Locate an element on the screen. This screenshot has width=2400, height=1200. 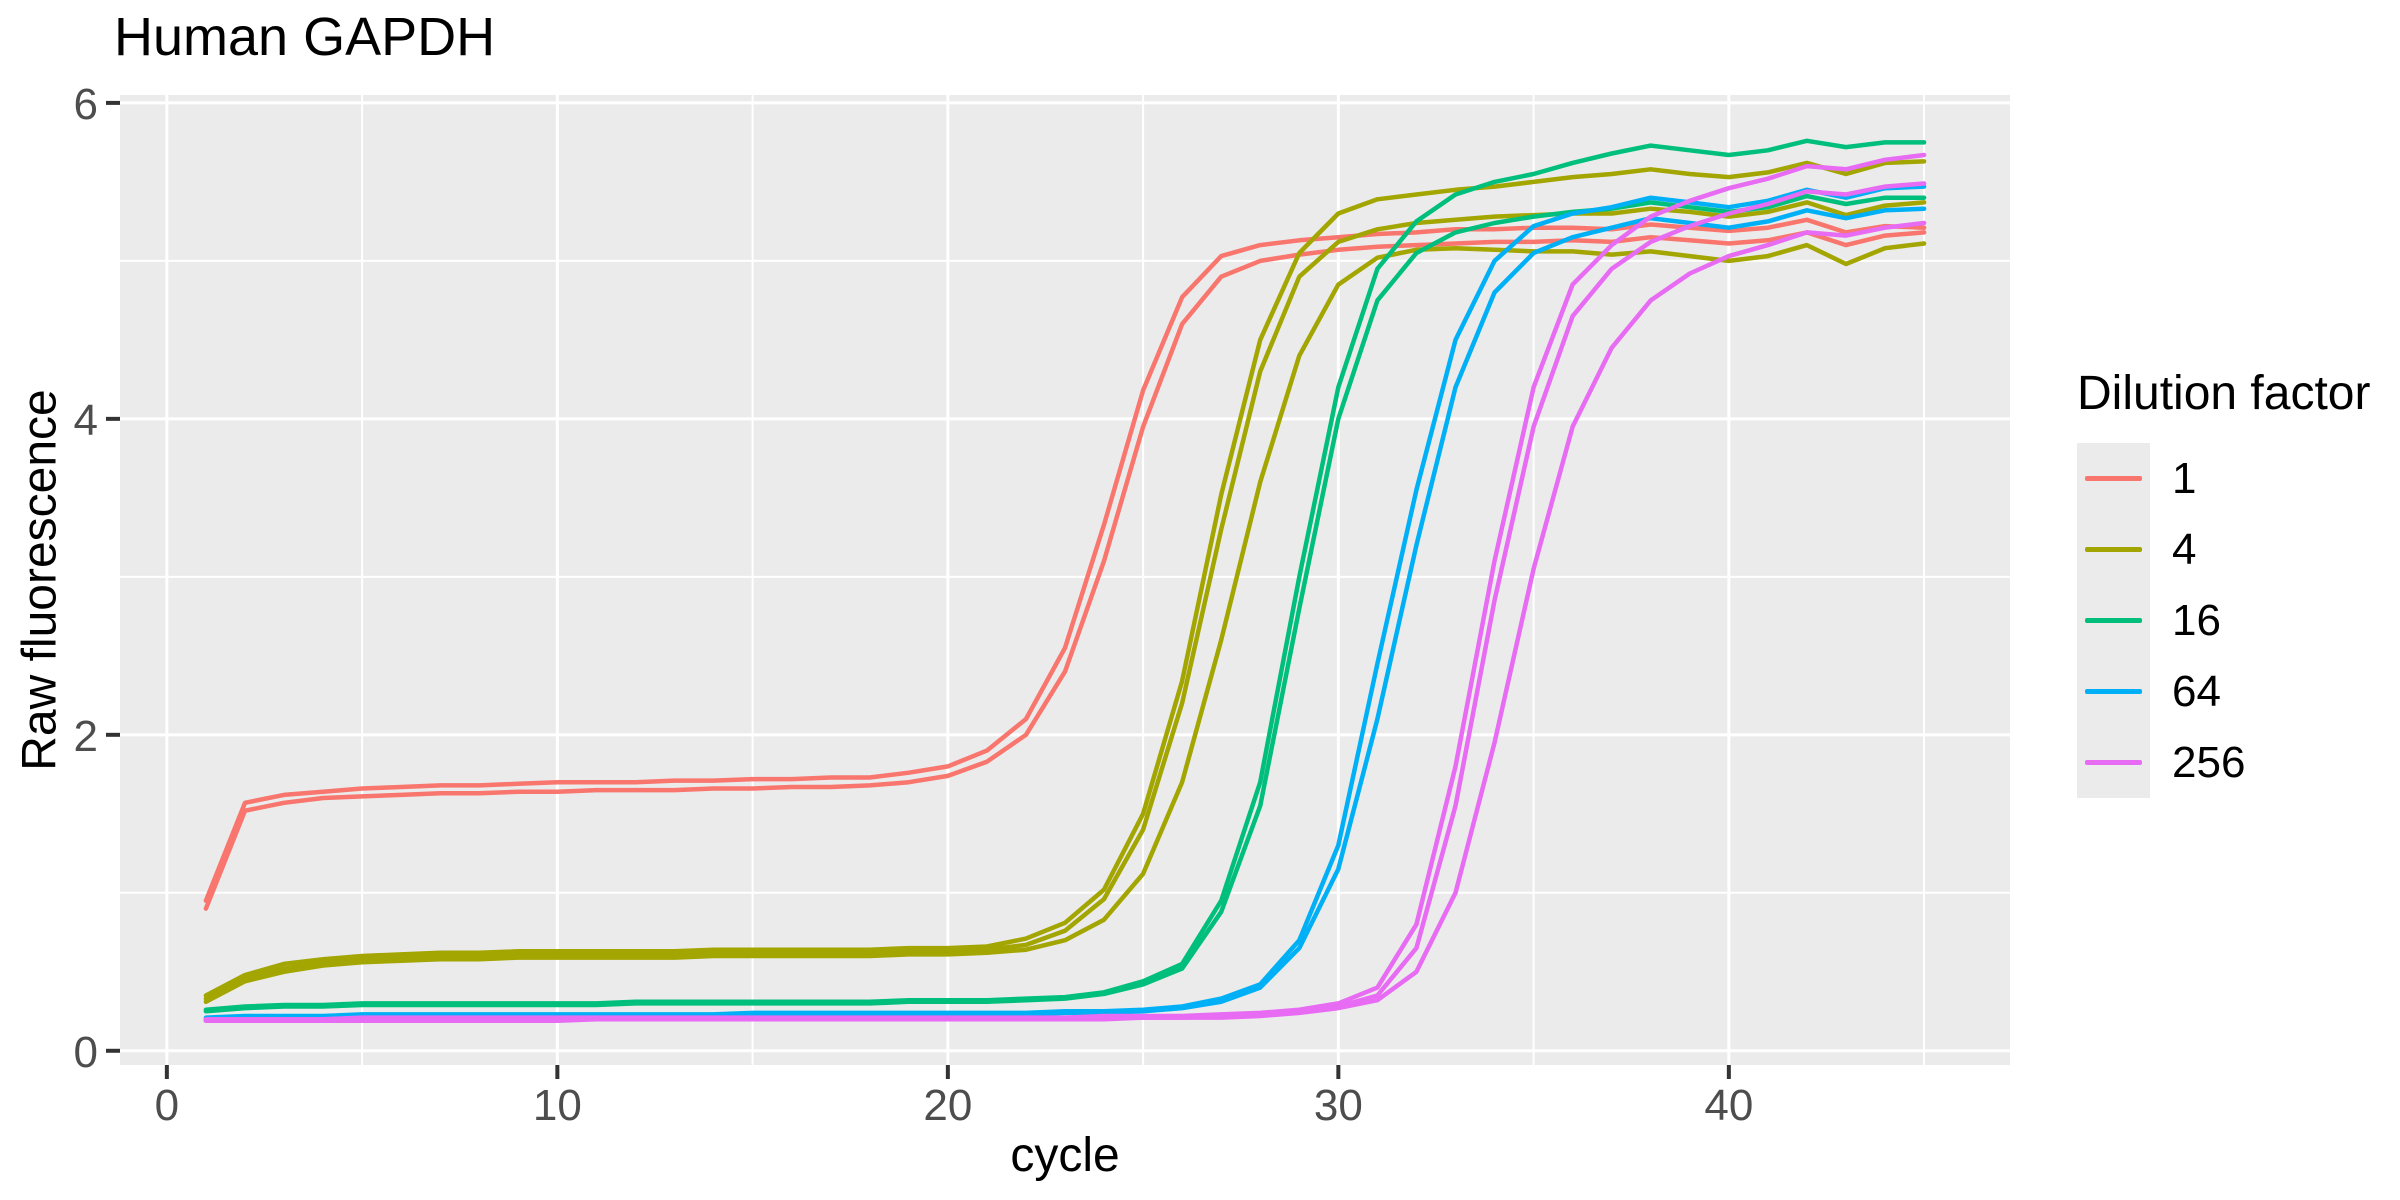
x-tick-label: 40 is located at coordinates (1728, 1105).